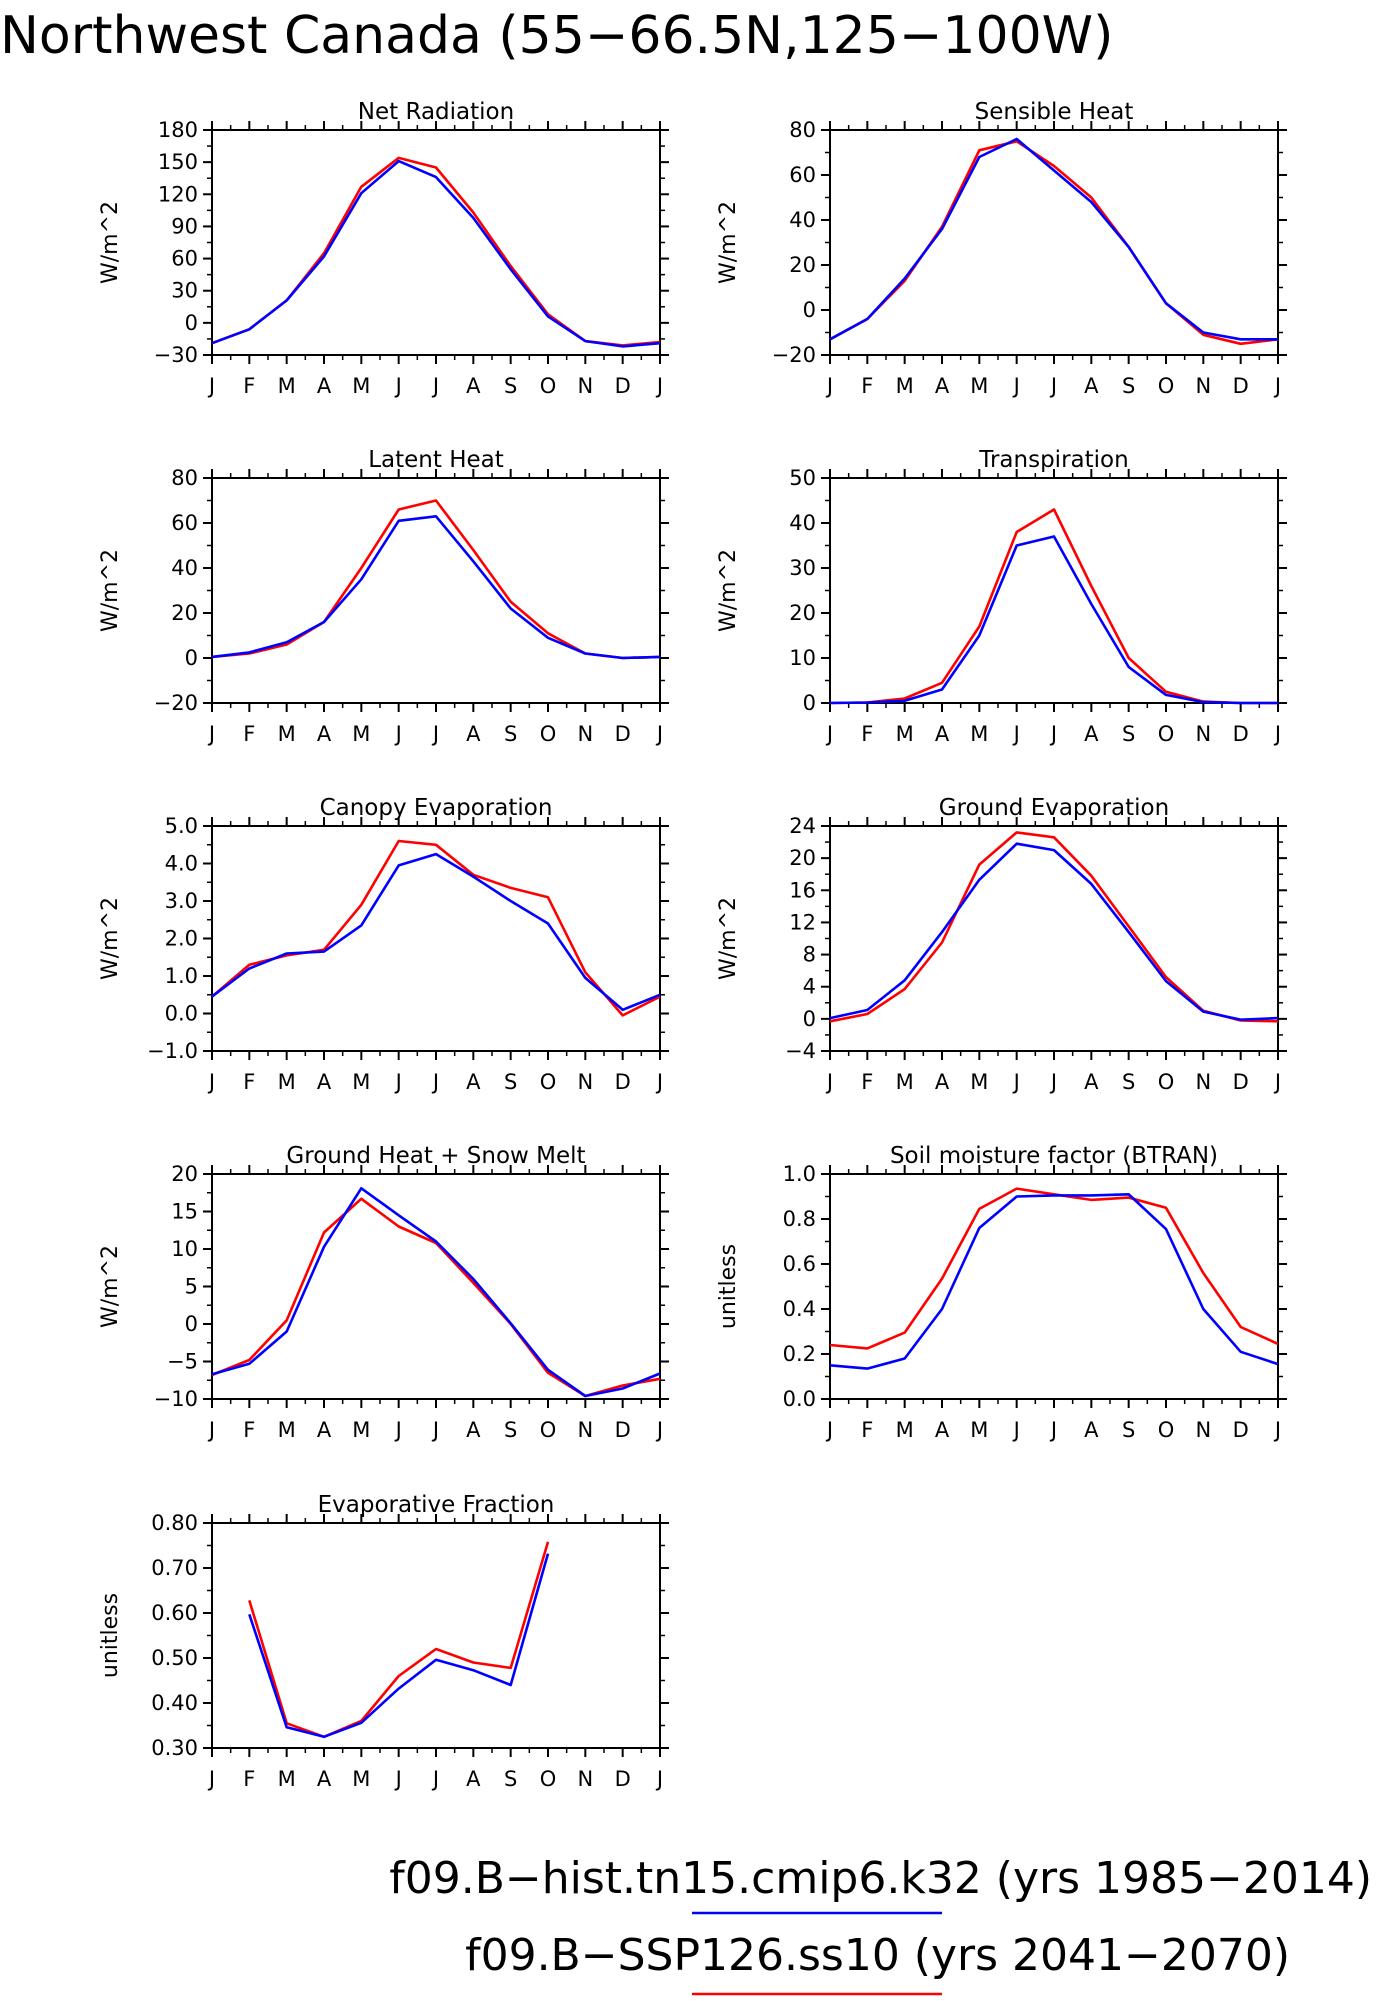  What do you see at coordinates (181, 976) in the screenshot?
I see `y-tick-label: 1.0` at bounding box center [181, 976].